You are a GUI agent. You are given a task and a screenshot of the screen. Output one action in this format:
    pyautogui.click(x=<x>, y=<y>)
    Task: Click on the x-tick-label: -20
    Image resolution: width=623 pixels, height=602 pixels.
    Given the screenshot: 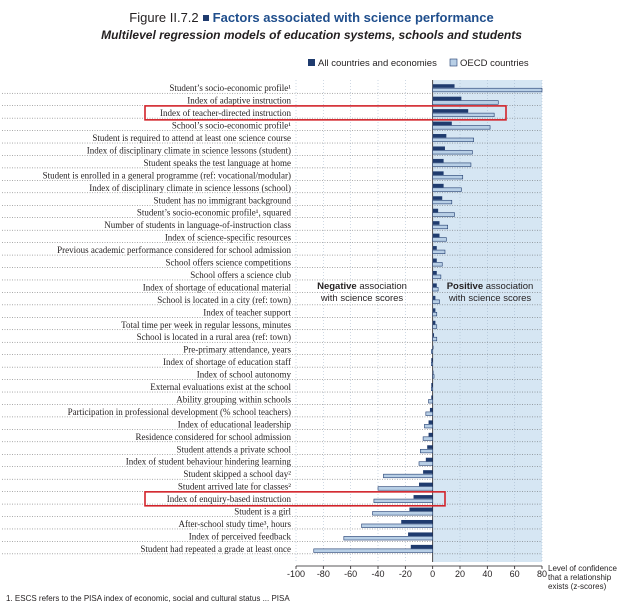 What is the action you would take?
    pyautogui.click(x=405, y=574)
    